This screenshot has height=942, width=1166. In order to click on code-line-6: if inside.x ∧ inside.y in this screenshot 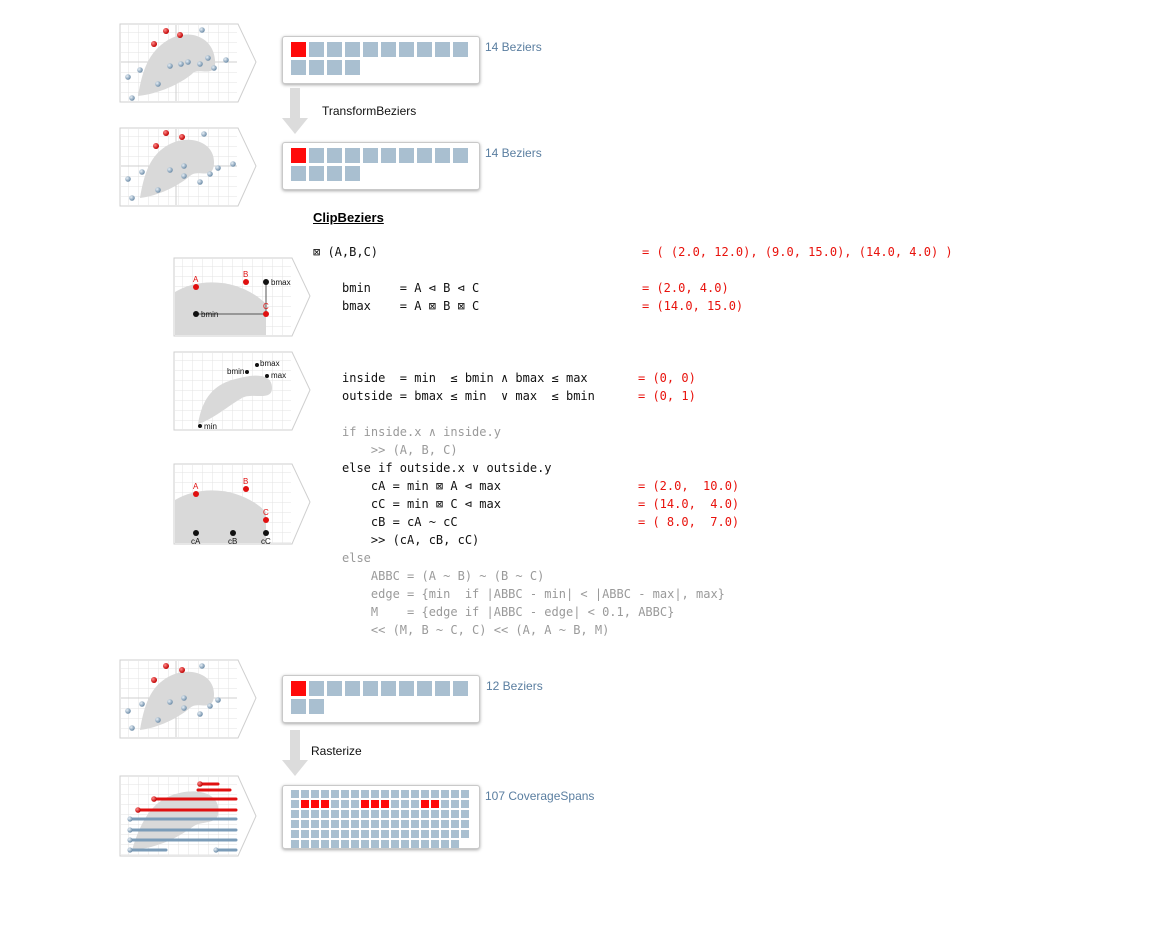, I will do `click(421, 432)`.